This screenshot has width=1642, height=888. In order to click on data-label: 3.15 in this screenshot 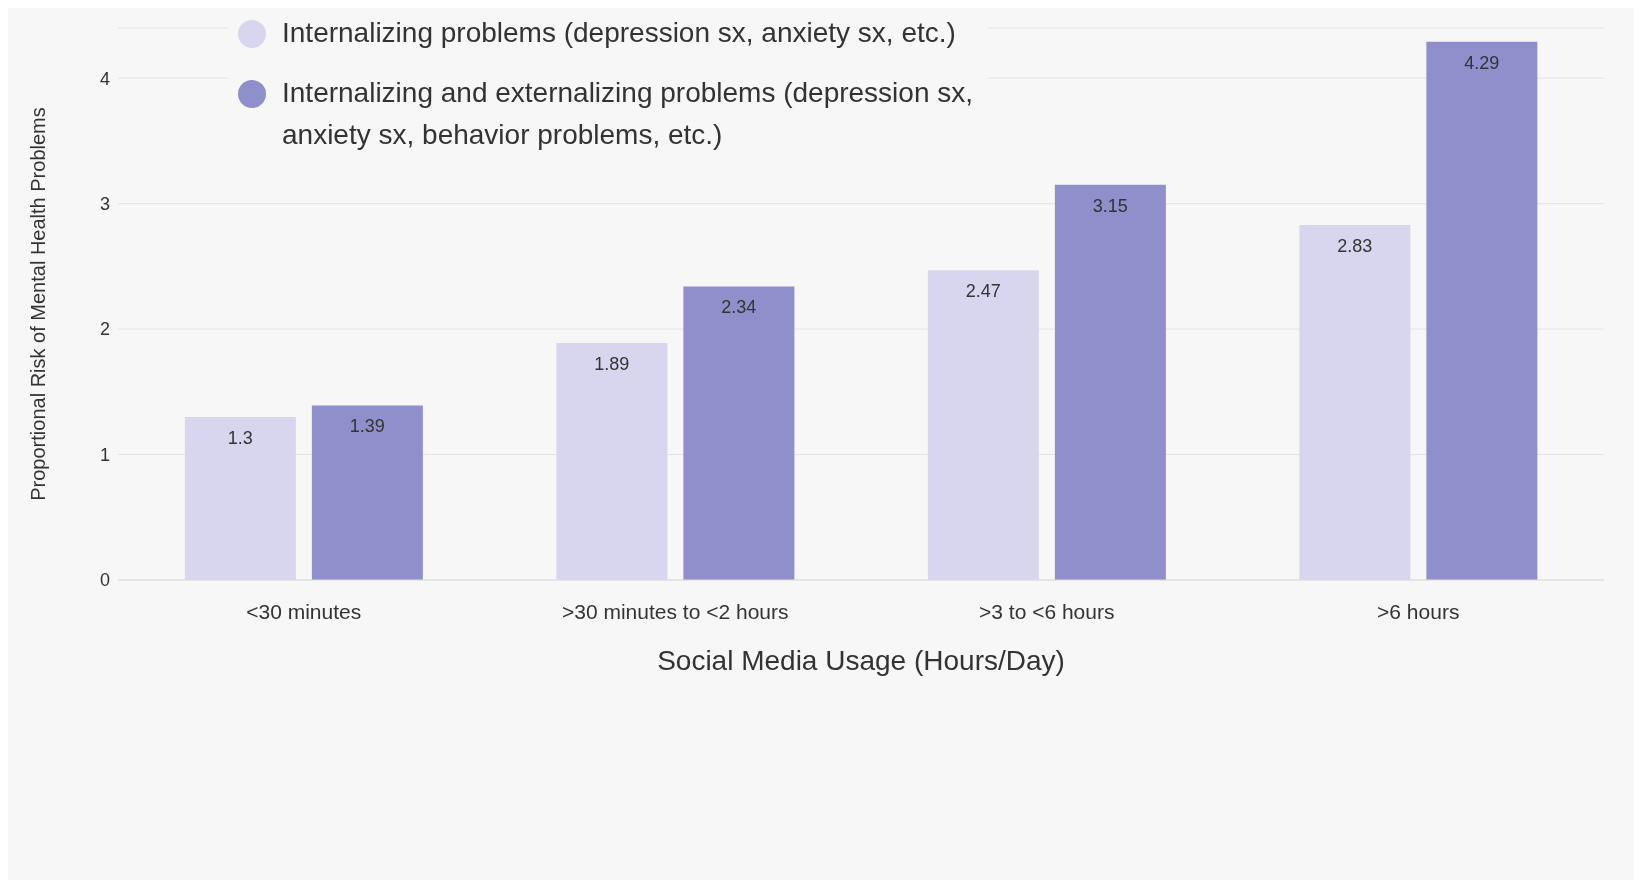, I will do `click(1110, 205)`.